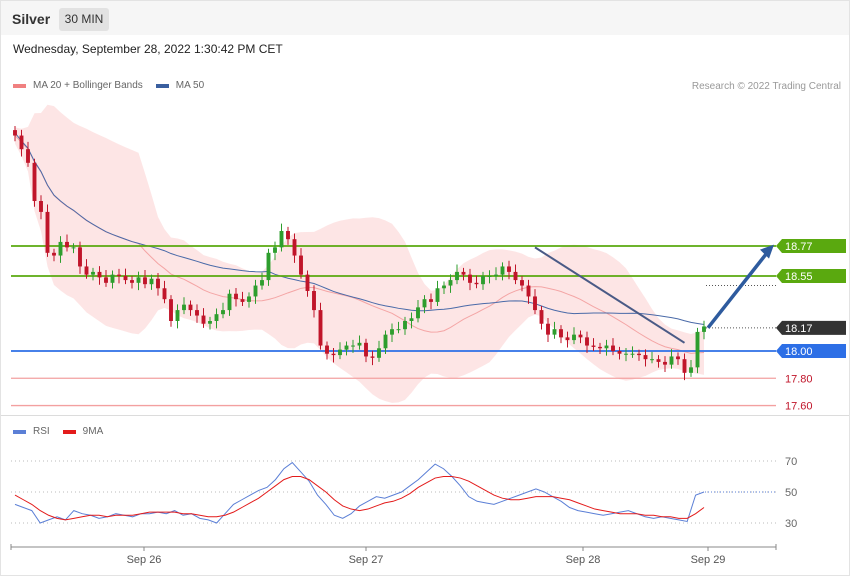  I want to click on rsi-9ma-line, so click(359, 498).